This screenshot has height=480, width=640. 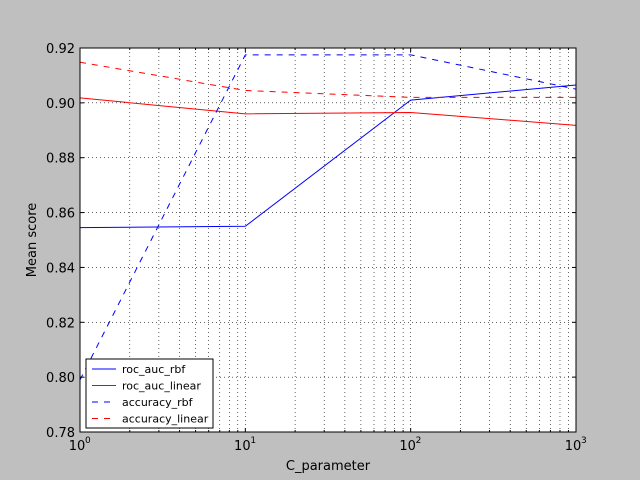 What do you see at coordinates (88, 441) in the screenshot?
I see `x-tick-label-exponent: 0` at bounding box center [88, 441].